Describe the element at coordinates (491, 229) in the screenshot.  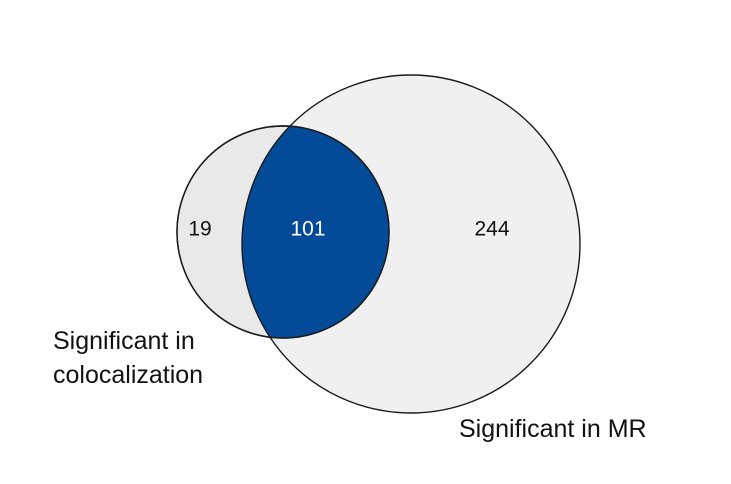
I see `mr-only-count: 244` at that location.